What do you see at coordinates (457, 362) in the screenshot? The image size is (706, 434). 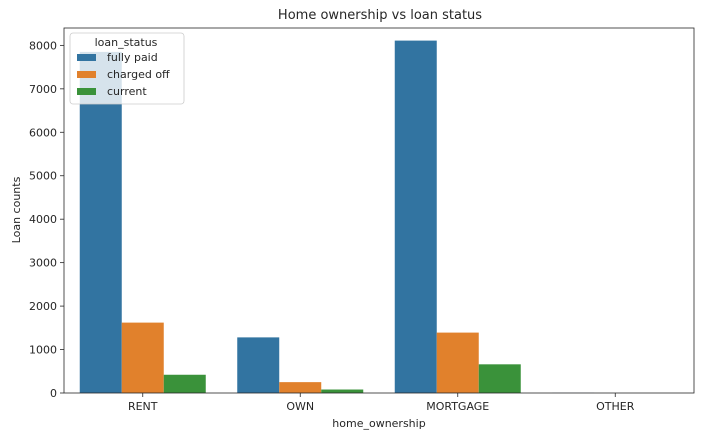 I see `bar-charged-off-mortgage` at bounding box center [457, 362].